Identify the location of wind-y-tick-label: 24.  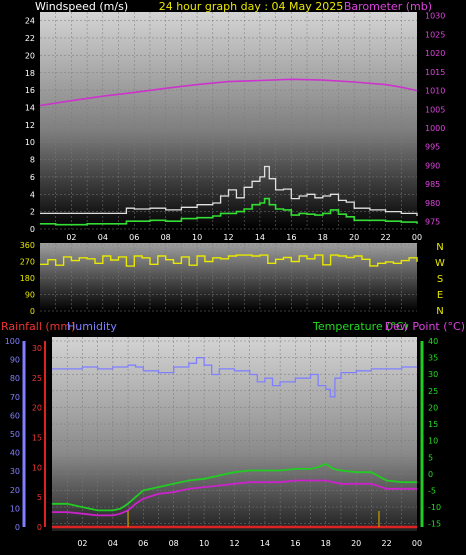
(30, 21).